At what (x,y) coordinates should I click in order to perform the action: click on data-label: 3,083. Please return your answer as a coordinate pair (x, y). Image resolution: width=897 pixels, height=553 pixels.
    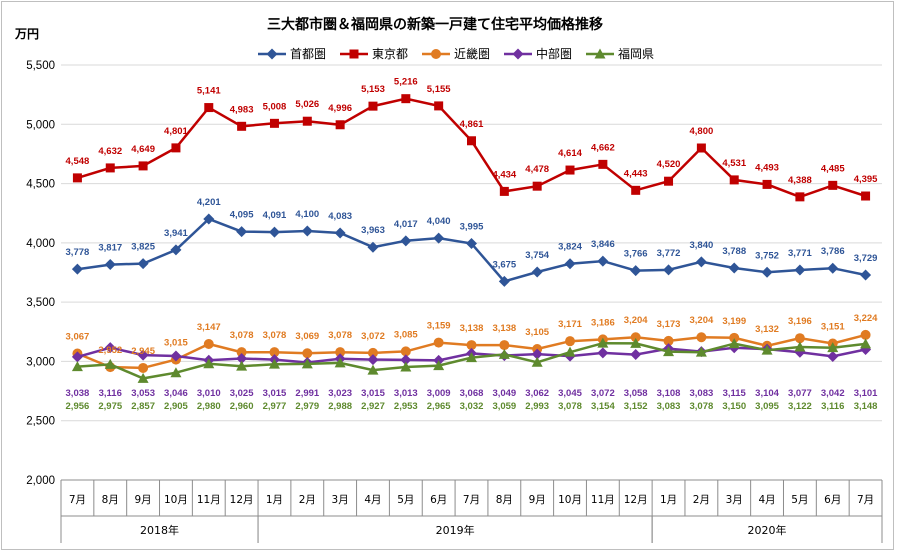
    Looking at the image, I should click on (701, 393).